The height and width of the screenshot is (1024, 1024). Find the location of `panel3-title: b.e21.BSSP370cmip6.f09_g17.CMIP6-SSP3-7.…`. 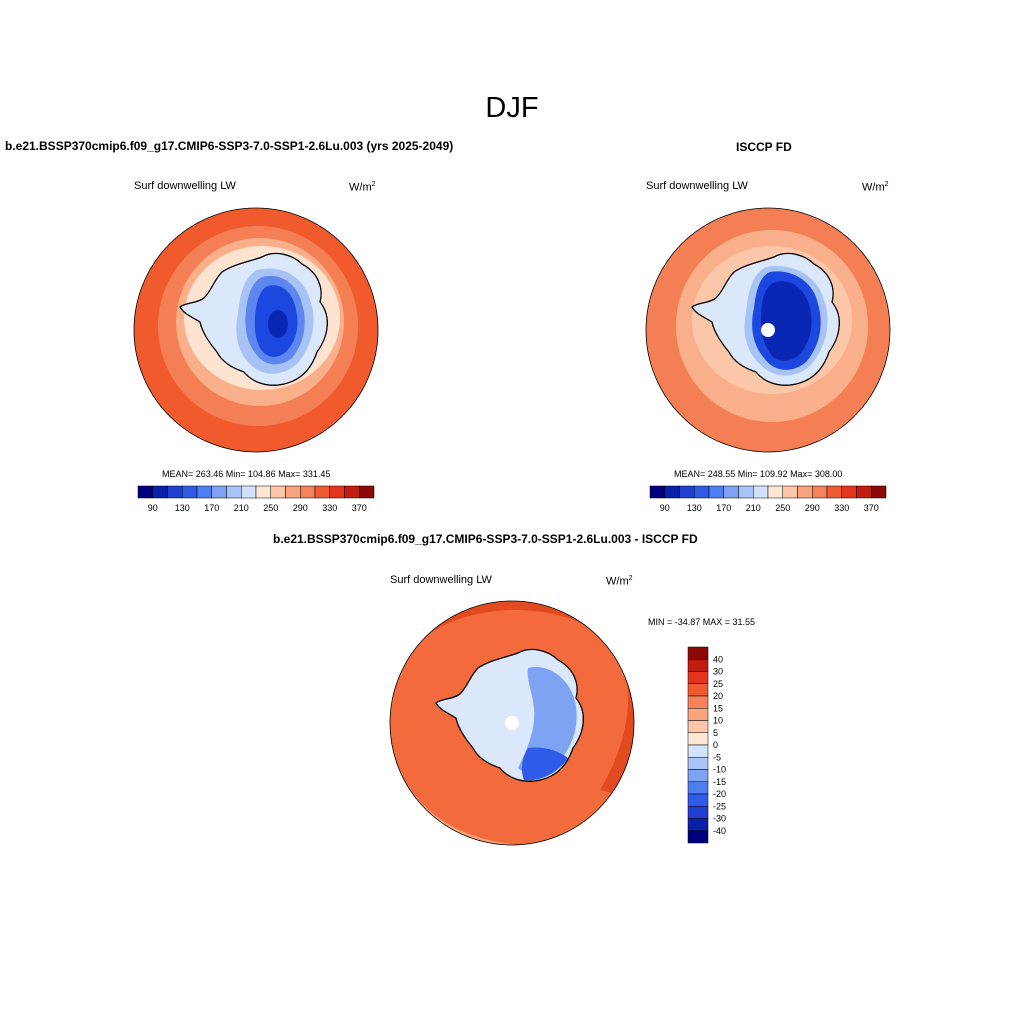

panel3-title: b.e21.BSSP370cmip6.f09_g17.CMIP6-SSP3-7.… is located at coordinates (485, 539).